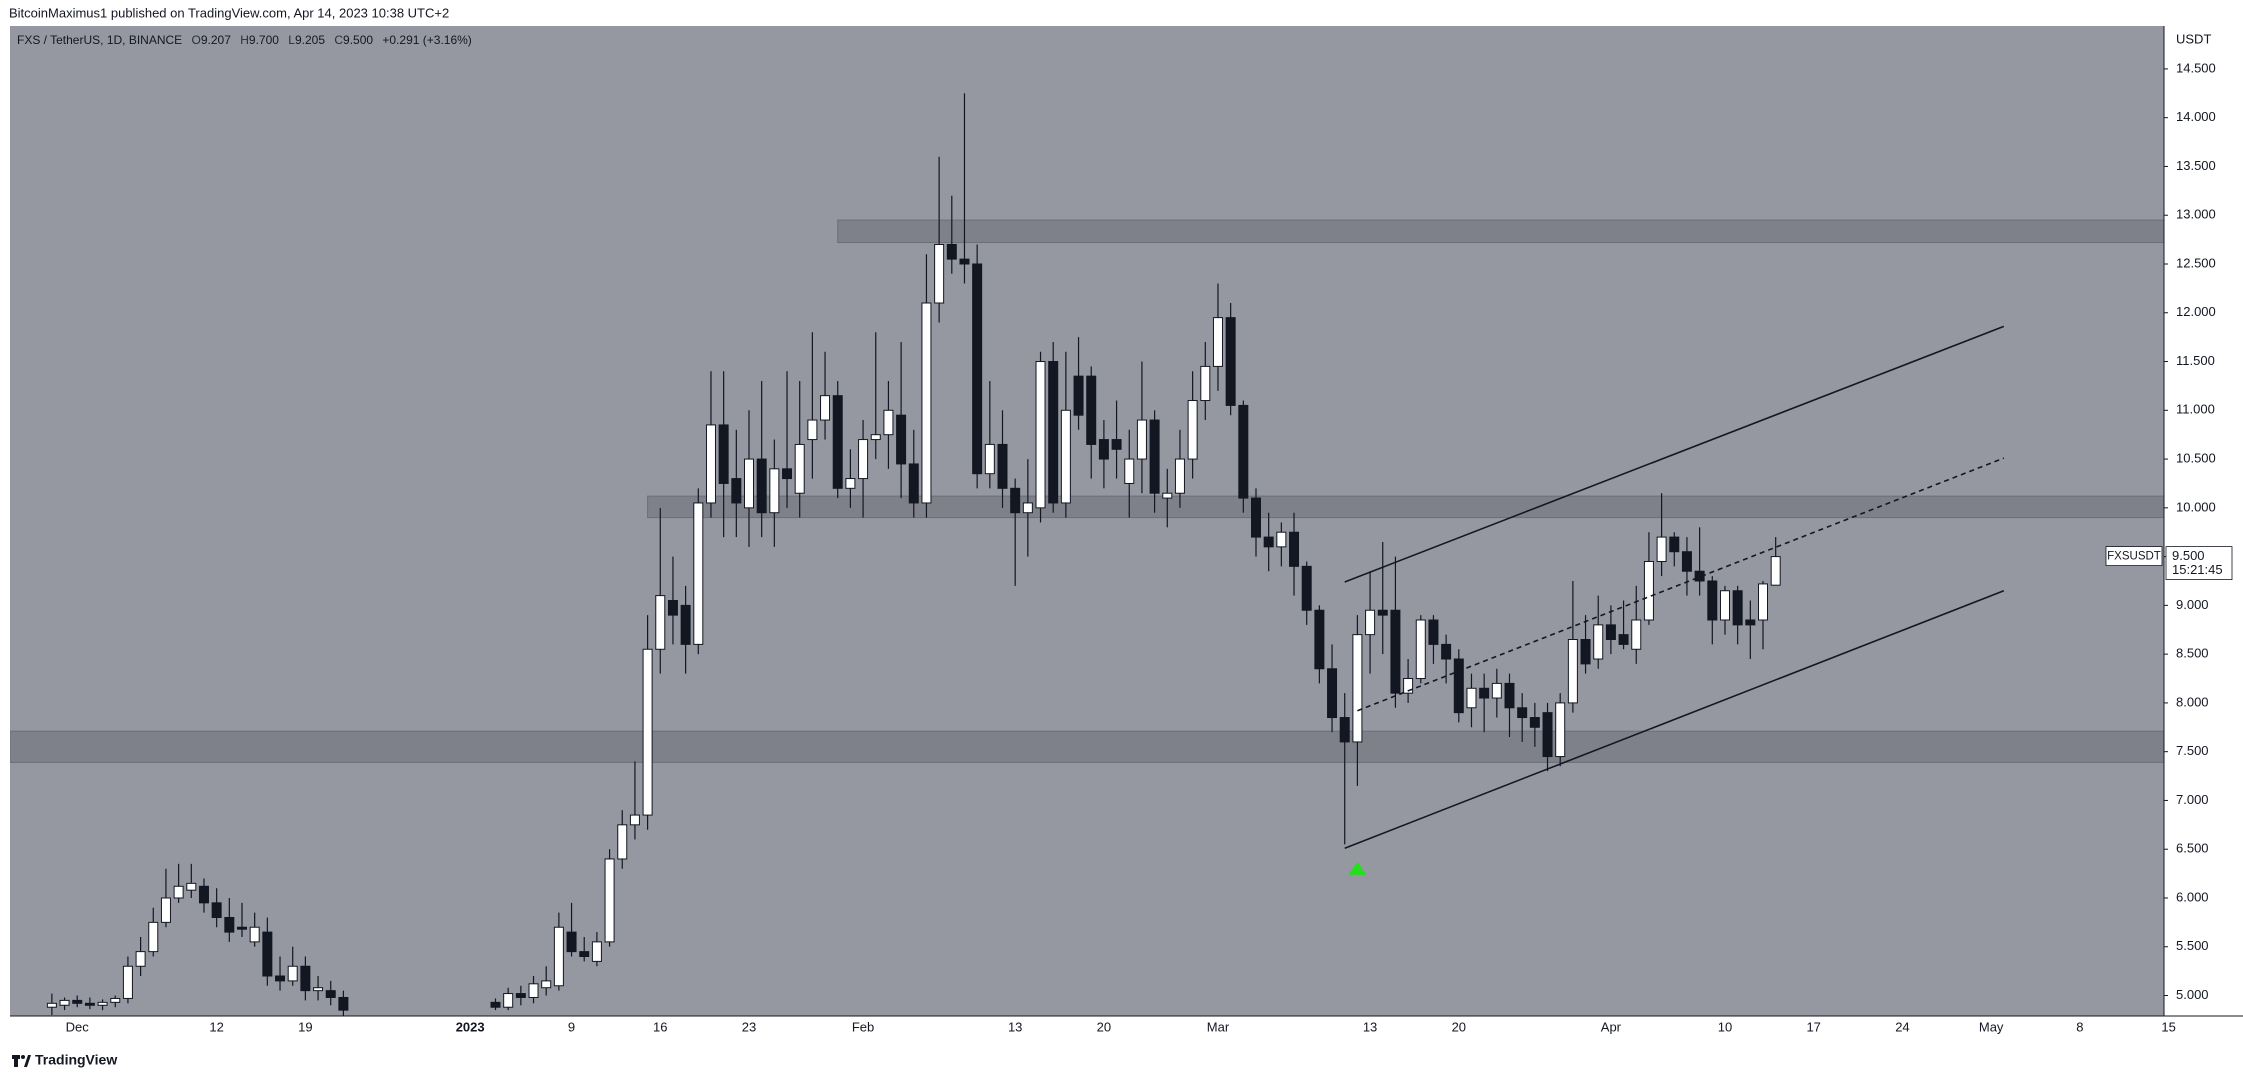 Image resolution: width=2243 pixels, height=1079 pixels. What do you see at coordinates (2192, 945) in the screenshot?
I see `y-tick-label: 5.500` at bounding box center [2192, 945].